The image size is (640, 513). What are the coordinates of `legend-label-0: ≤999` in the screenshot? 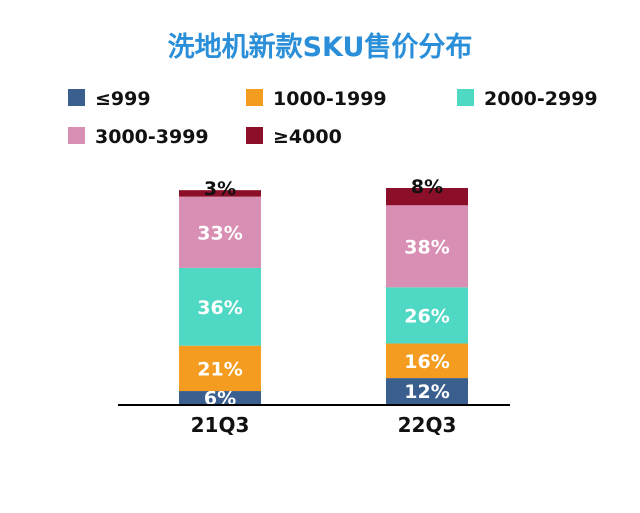 It's located at (123, 99).